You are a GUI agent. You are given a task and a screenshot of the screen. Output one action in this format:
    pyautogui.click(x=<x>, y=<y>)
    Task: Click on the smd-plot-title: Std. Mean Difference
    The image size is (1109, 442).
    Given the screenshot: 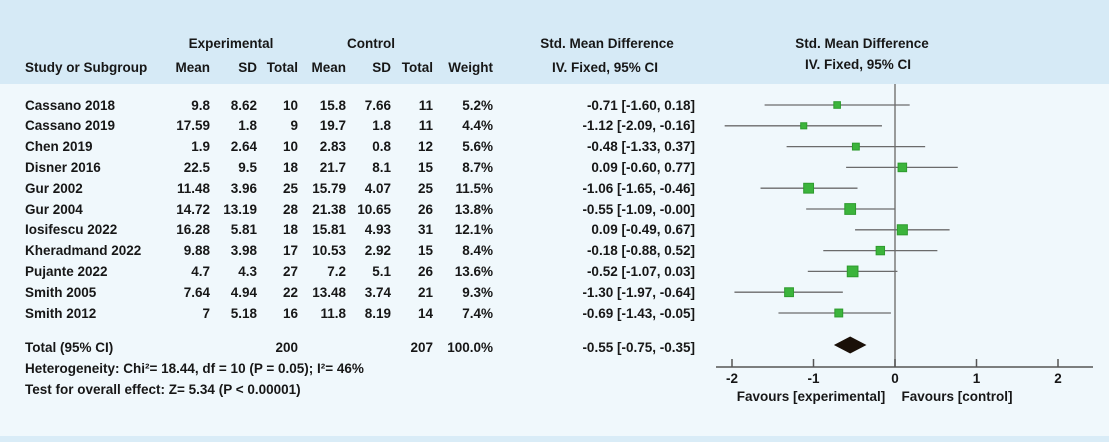 What is the action you would take?
    pyautogui.click(x=862, y=43)
    